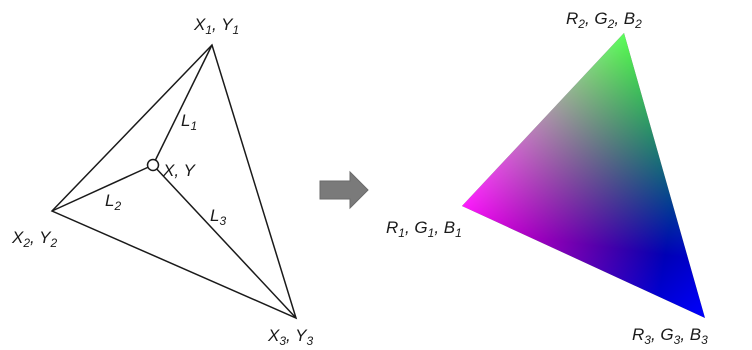  Describe the element at coordinates (189, 122) in the screenshot. I see `length-l1-label: L1` at that location.